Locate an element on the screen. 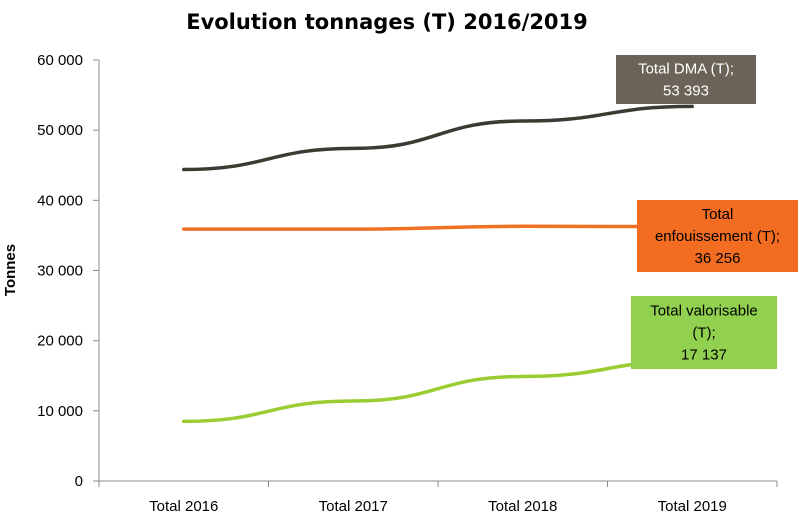 The height and width of the screenshot is (523, 799). data-label-text: (T); is located at coordinates (703, 333).